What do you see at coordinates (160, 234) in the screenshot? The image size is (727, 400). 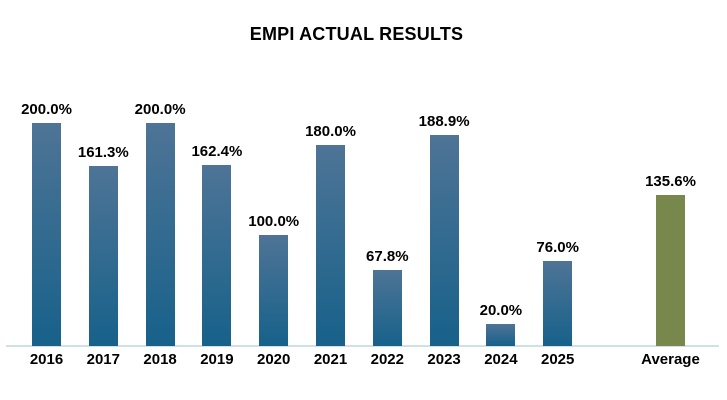 I see `bar-2018` at bounding box center [160, 234].